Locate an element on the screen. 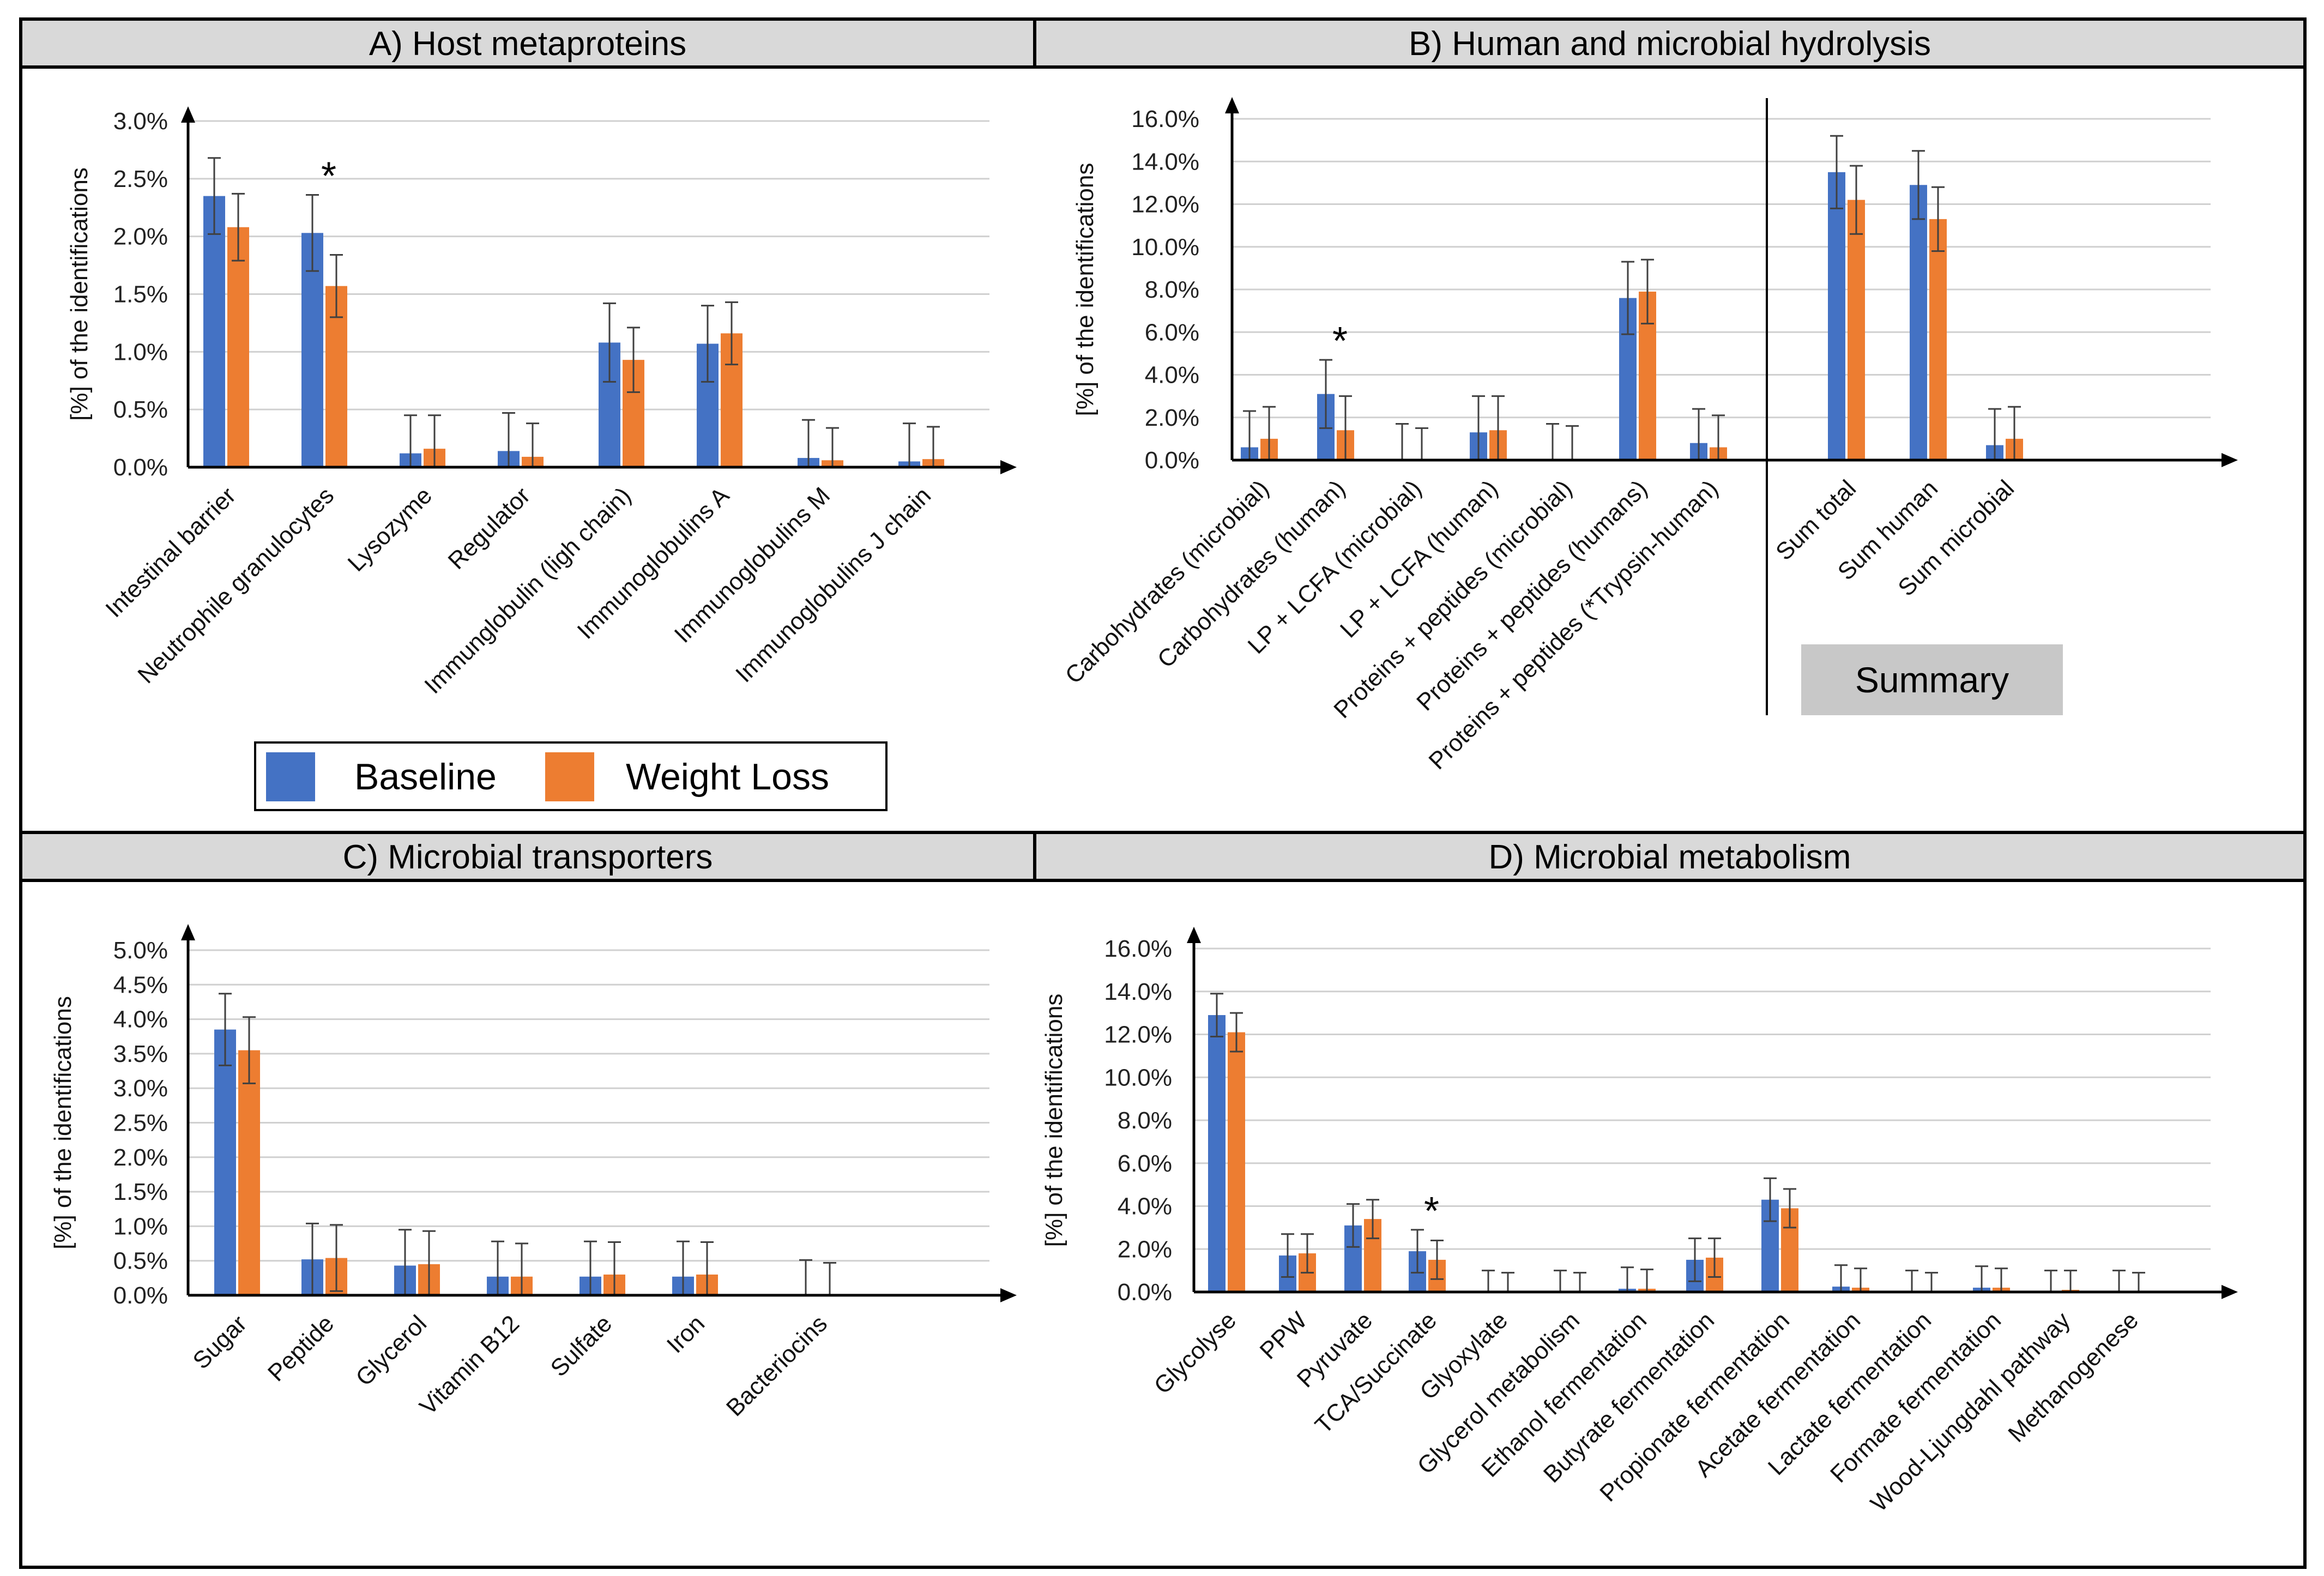 The image size is (2324, 1576). category-label: Vitamin B12 is located at coordinates (469, 1365).